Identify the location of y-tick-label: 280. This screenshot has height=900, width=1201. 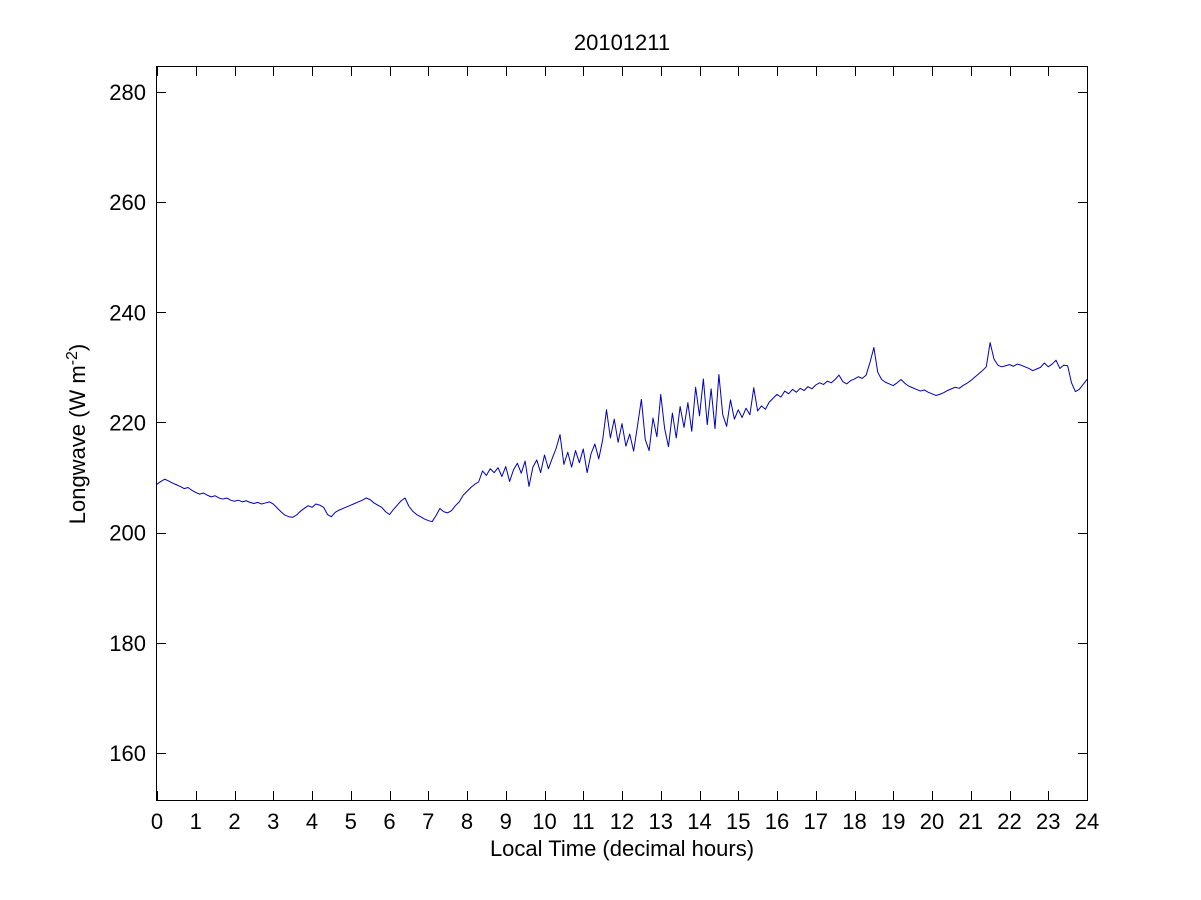
(127, 92).